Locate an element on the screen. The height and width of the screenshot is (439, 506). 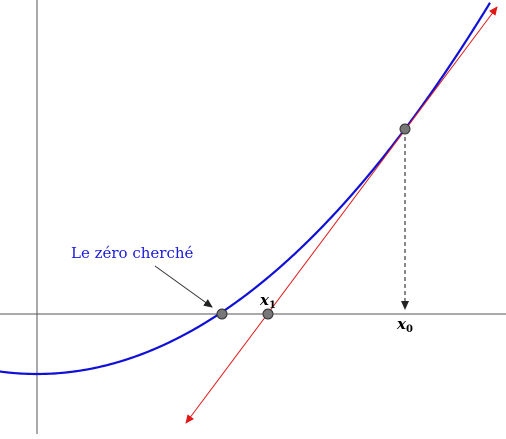
x1-label-sub: 1 is located at coordinates (272, 305).